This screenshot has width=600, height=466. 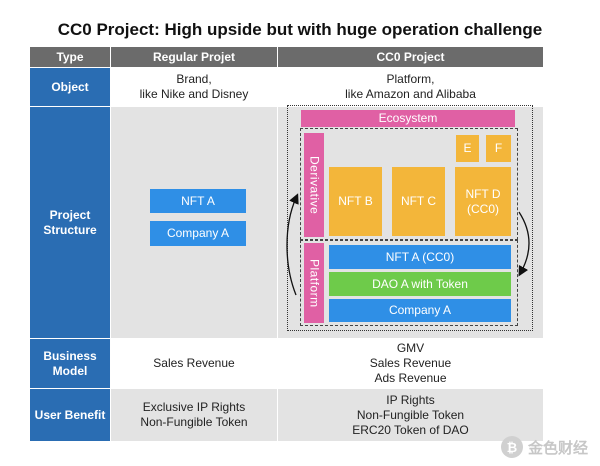 I want to click on derivative-frame, so click(x=409, y=184).